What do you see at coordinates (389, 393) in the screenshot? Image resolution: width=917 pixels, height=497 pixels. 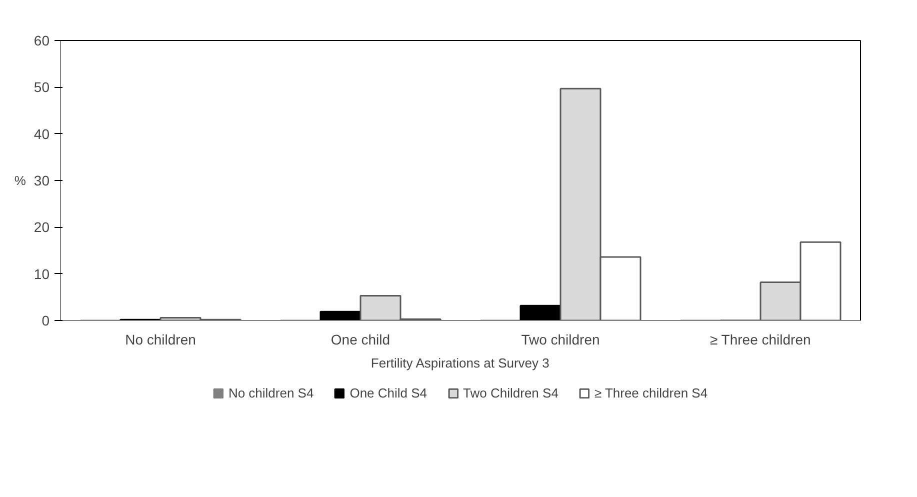 I see `legend-label: One Child S4` at bounding box center [389, 393].